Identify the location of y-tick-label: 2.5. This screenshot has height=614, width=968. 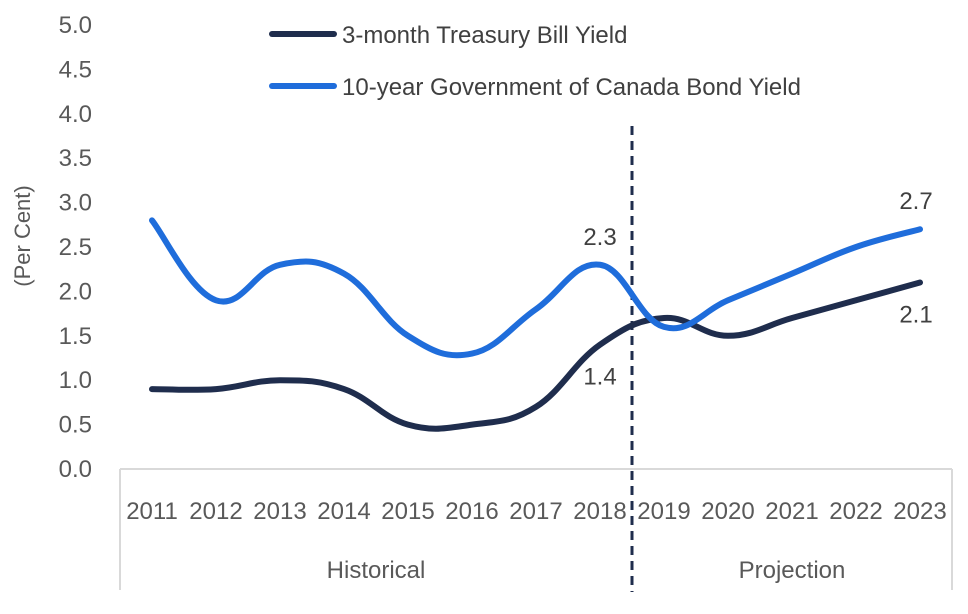
(75, 247).